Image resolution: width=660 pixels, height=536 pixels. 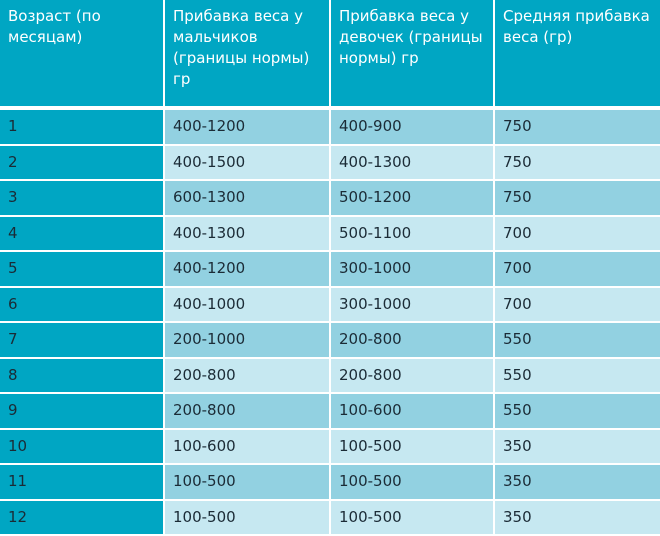 What do you see at coordinates (247, 446) in the screenshot?
I see `cell-boys: 100-600` at bounding box center [247, 446].